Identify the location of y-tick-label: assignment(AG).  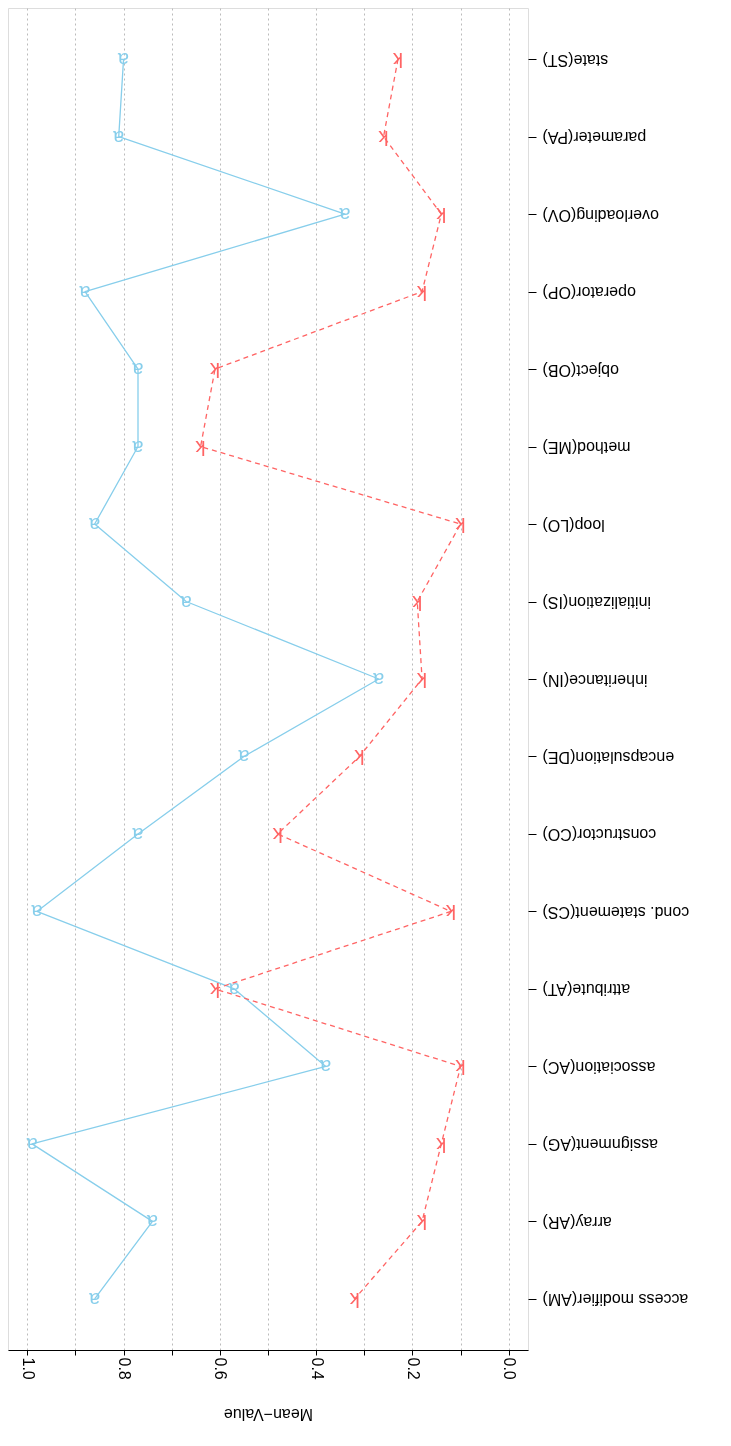
(600, 1145).